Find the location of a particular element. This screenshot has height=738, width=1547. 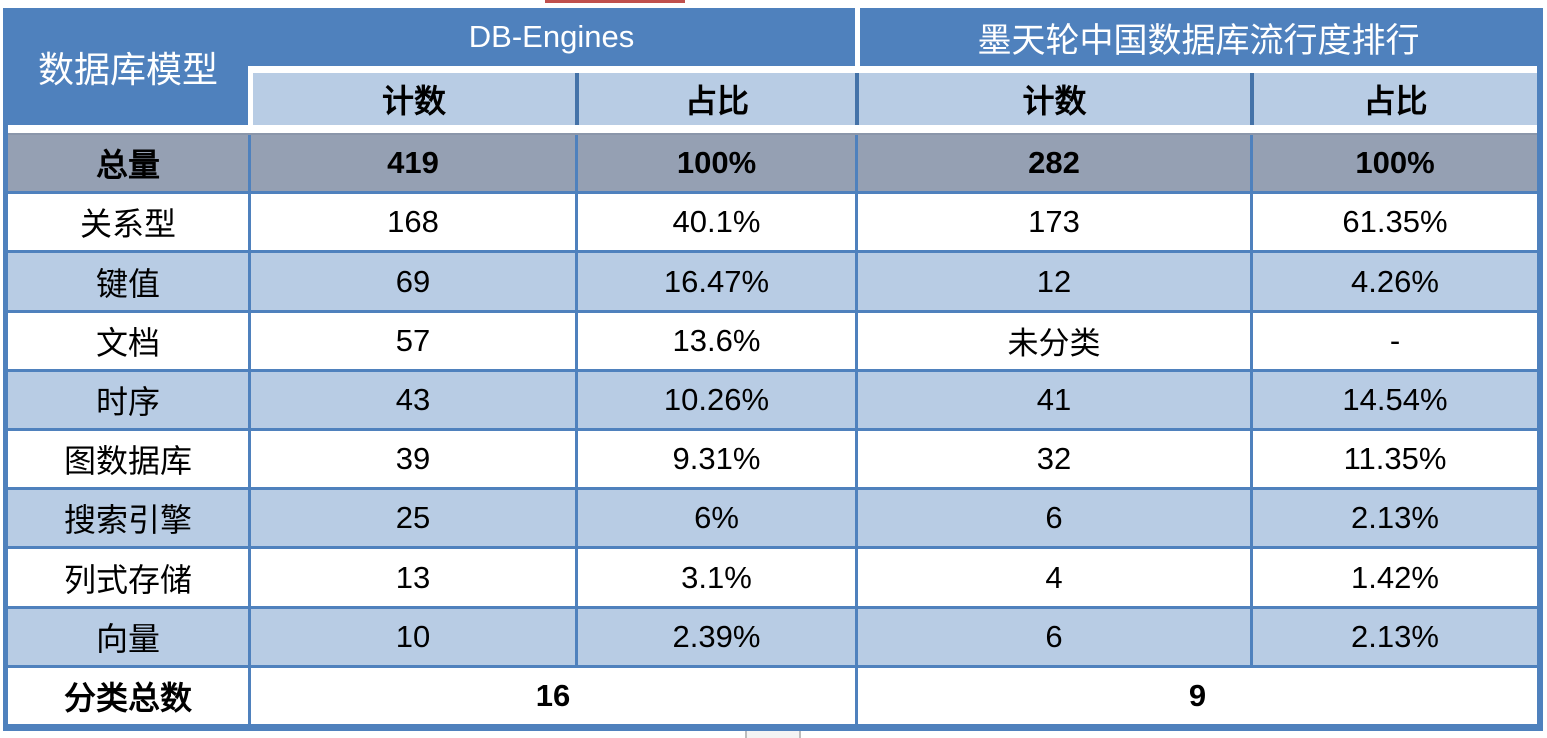

cell-db-percent: 16.47% is located at coordinates (715, 281).